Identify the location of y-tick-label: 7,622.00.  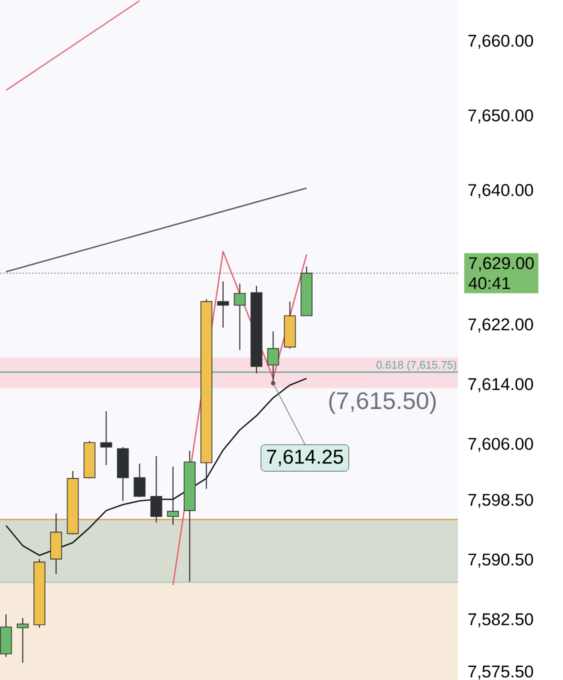
(501, 325).